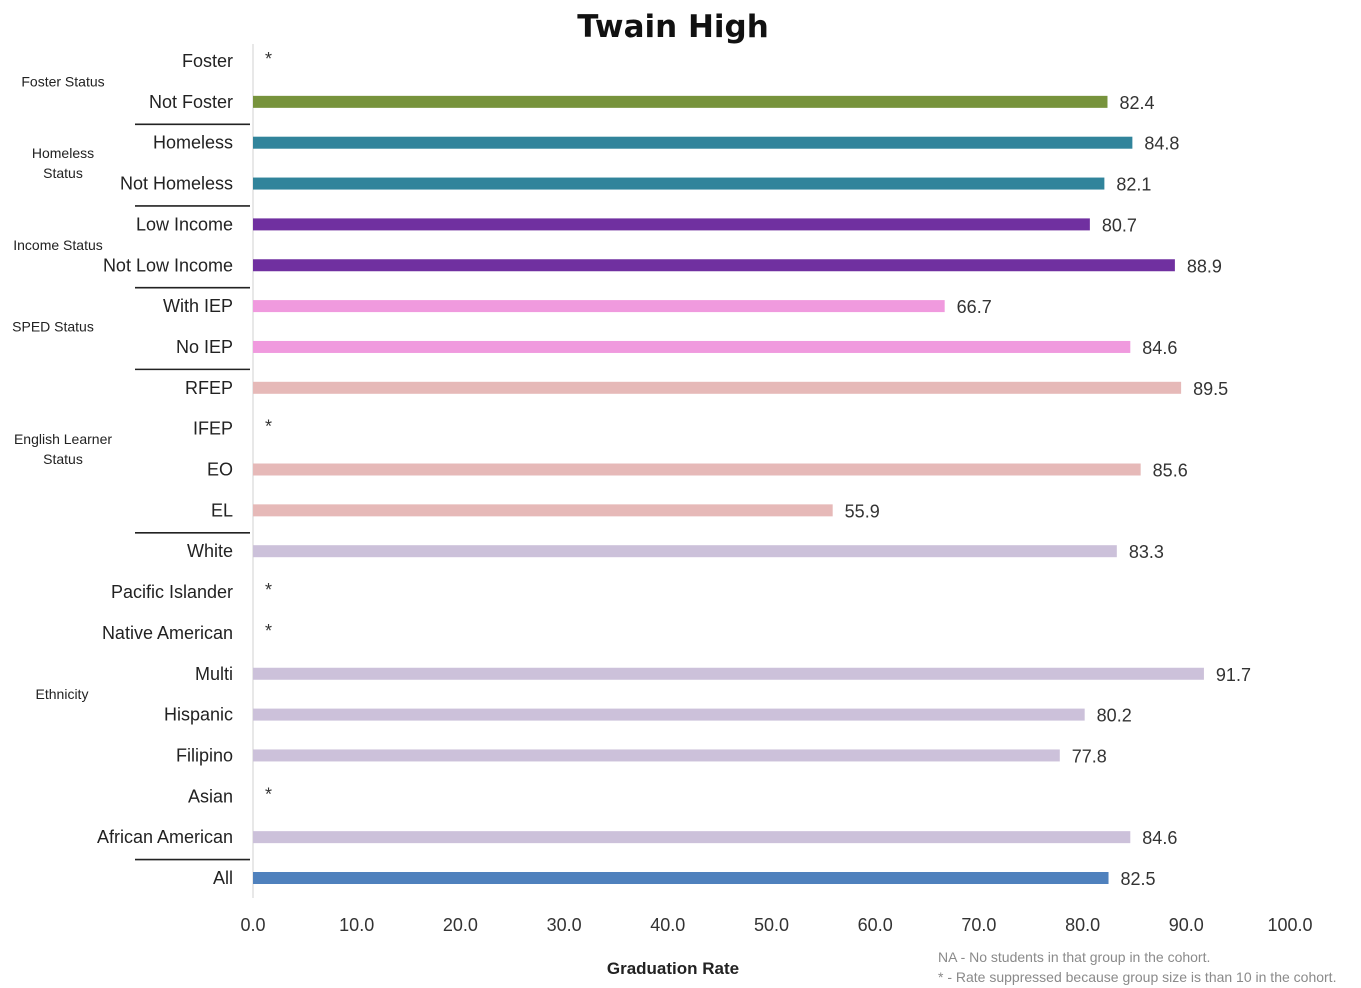 The width and height of the screenshot is (1361, 988). What do you see at coordinates (692, 346) in the screenshot?
I see `bar-no-iep` at bounding box center [692, 346].